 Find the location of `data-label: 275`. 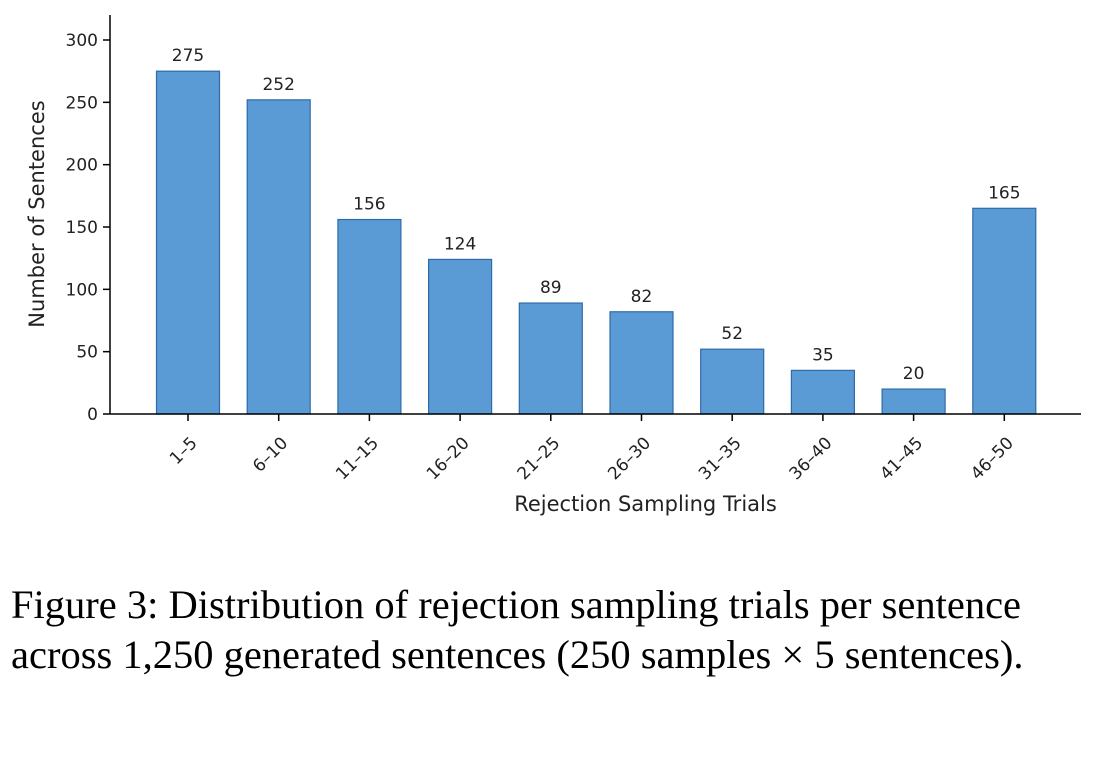

data-label: 275 is located at coordinates (188, 56).